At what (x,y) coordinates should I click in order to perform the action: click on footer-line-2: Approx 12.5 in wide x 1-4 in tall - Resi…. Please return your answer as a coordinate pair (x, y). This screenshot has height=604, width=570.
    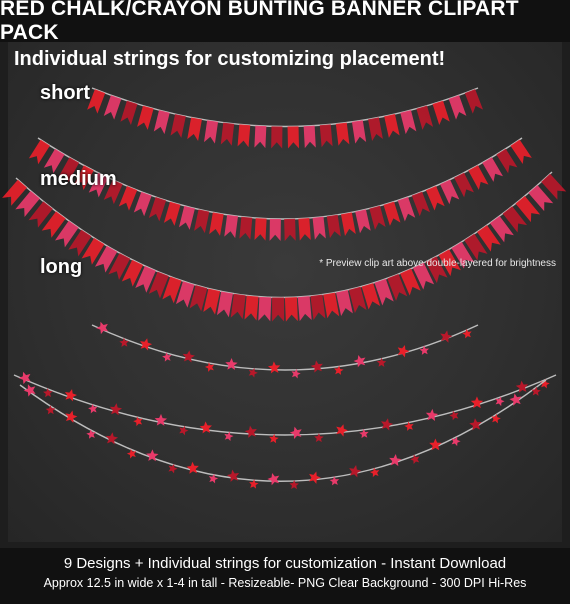
    Looking at the image, I should click on (285, 583).